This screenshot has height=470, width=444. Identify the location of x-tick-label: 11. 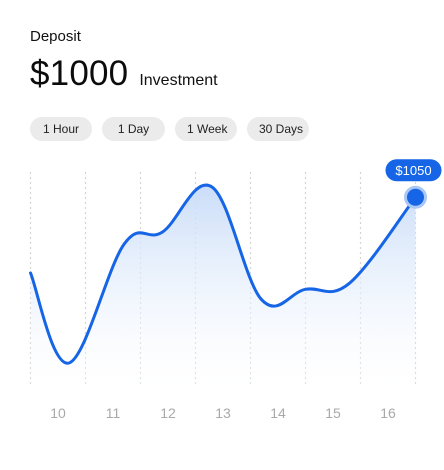
(113, 413).